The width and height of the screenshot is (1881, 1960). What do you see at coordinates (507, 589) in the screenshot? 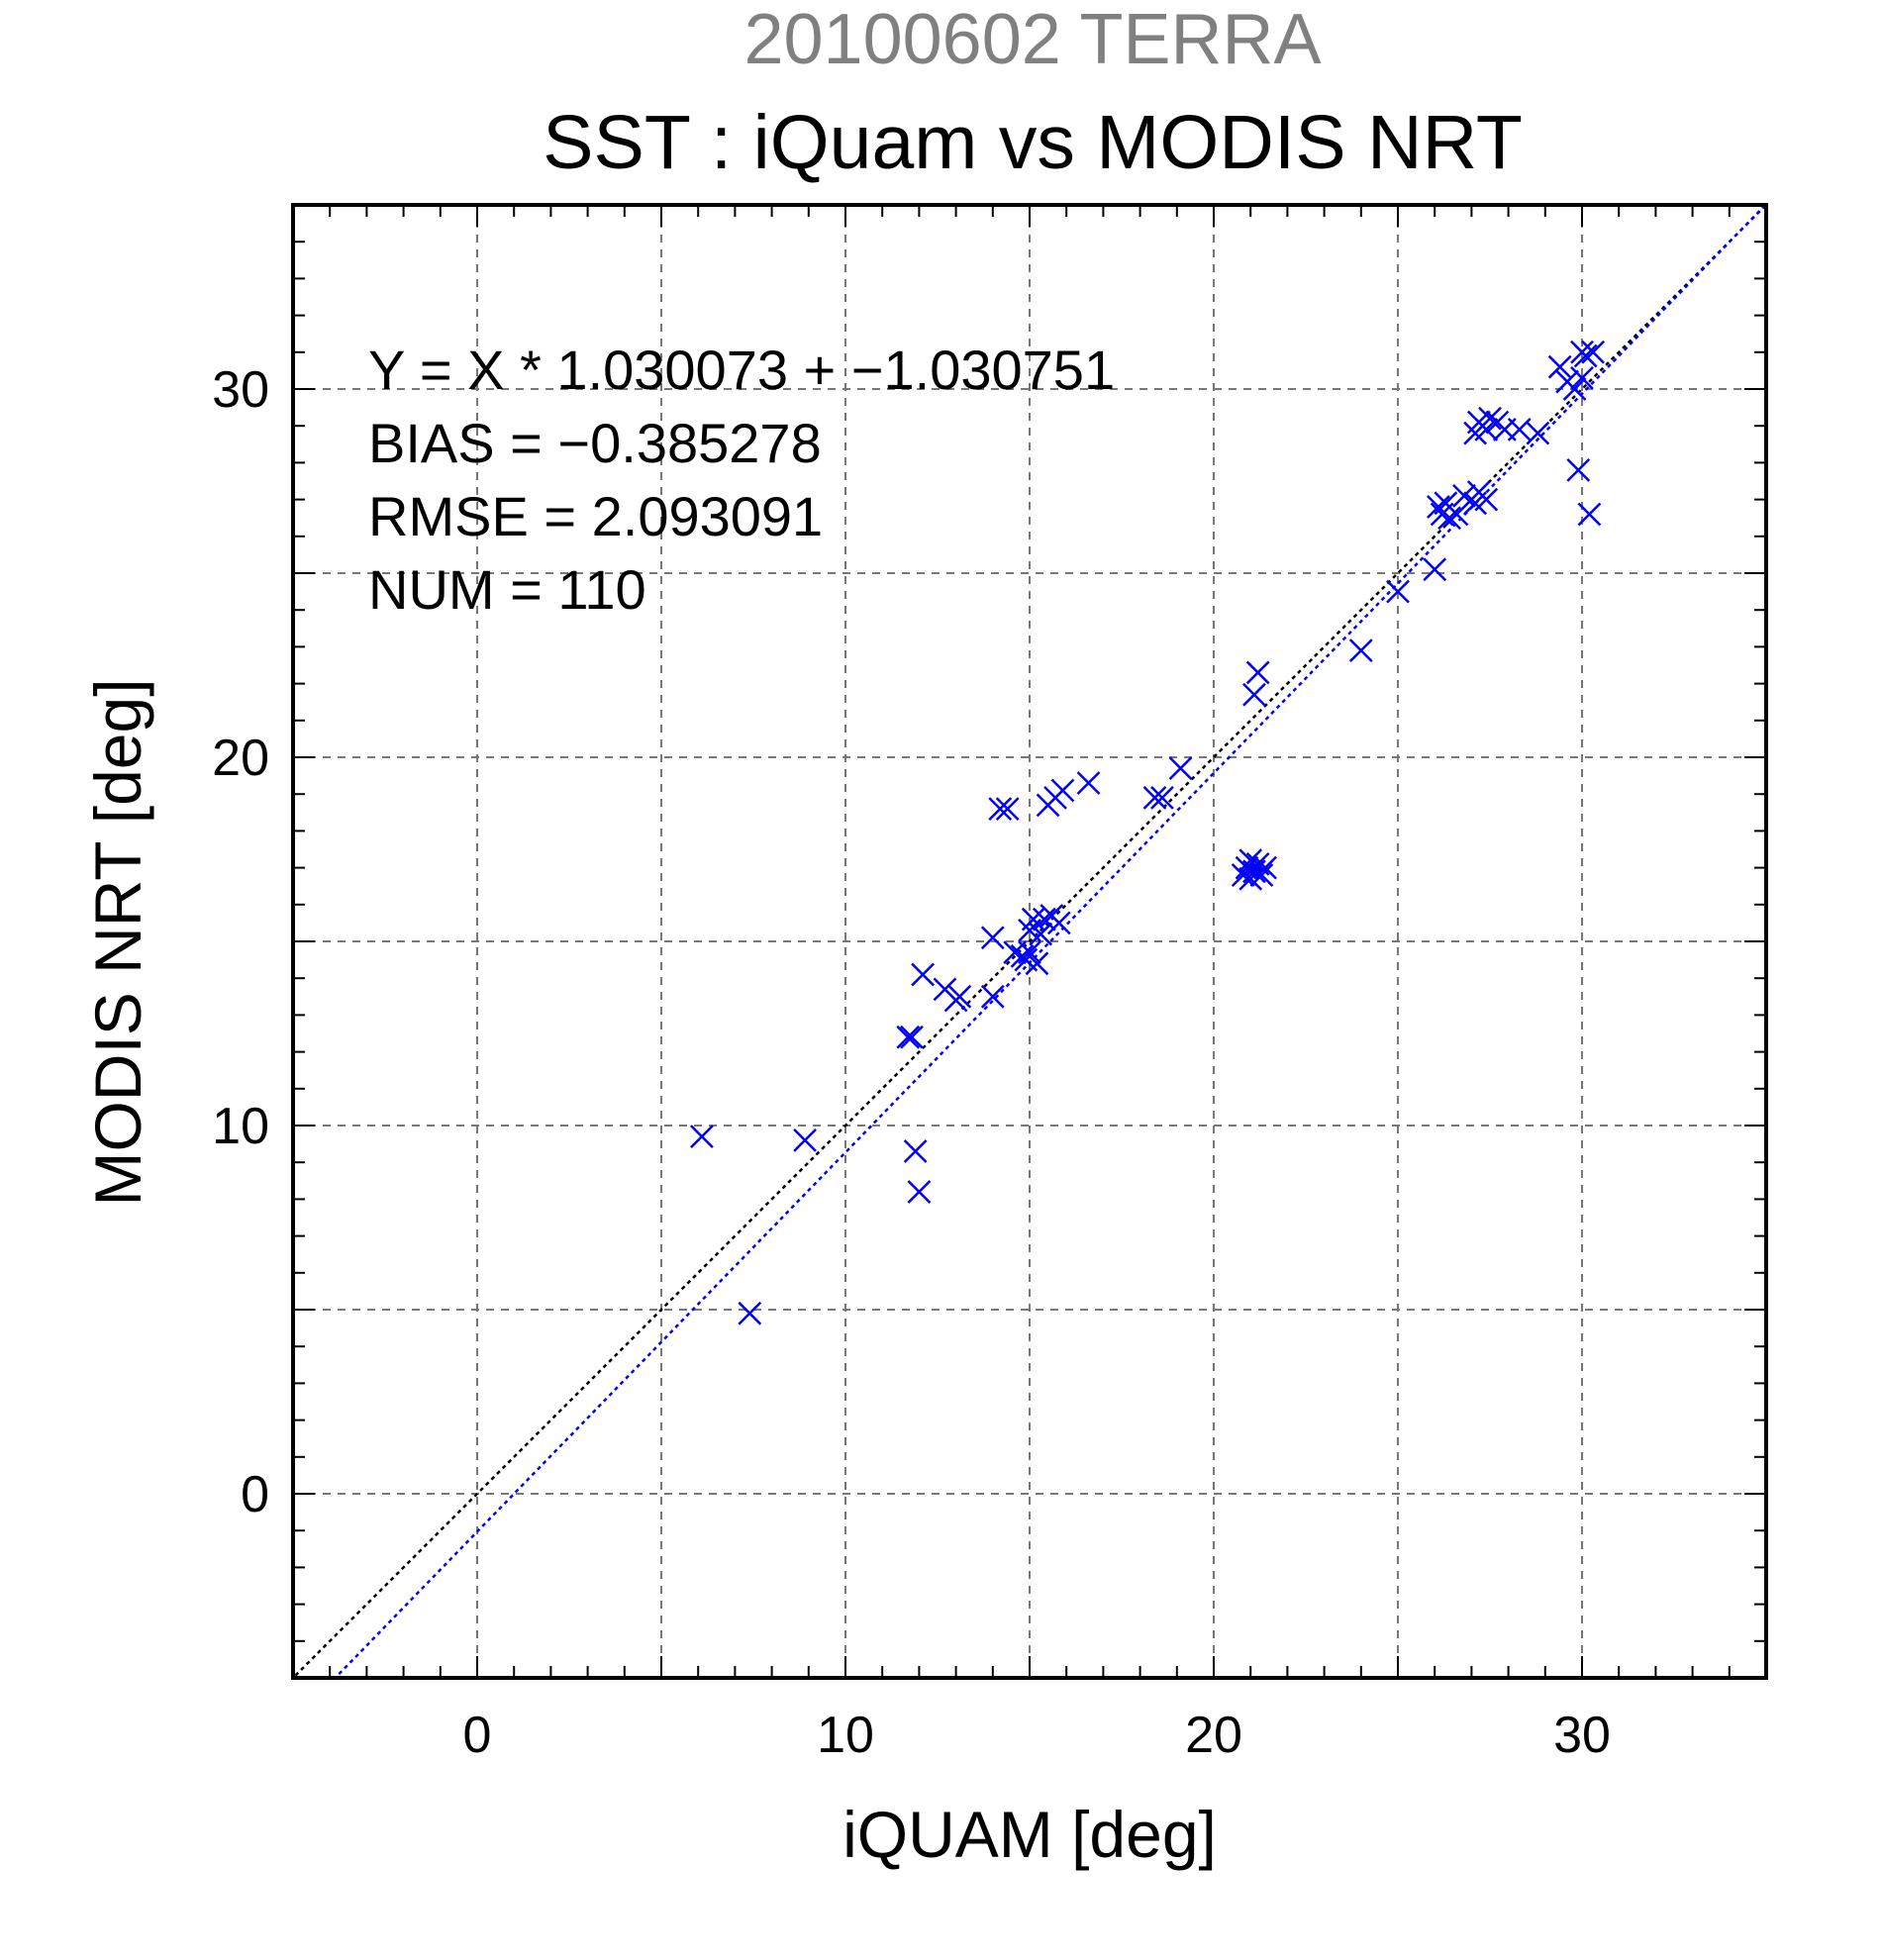
I see `stat-num: NUM = 110` at bounding box center [507, 589].